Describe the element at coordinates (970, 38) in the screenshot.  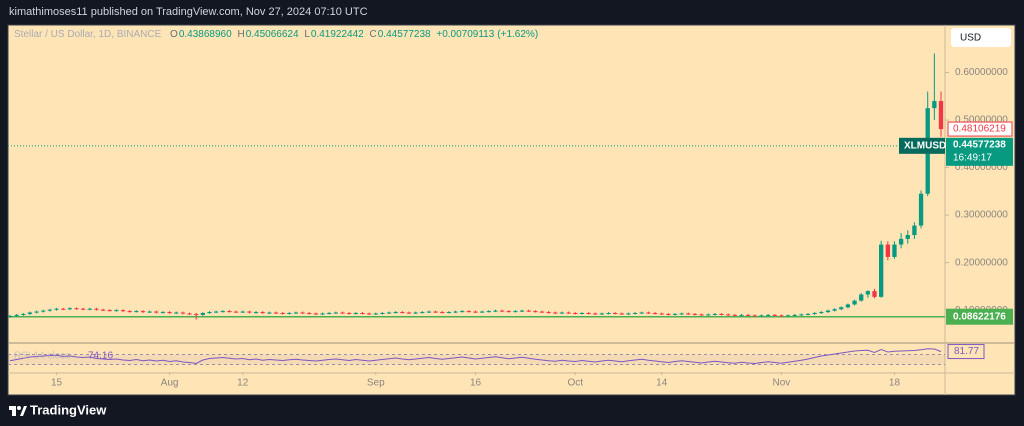
I see `currency-label: USD` at that location.